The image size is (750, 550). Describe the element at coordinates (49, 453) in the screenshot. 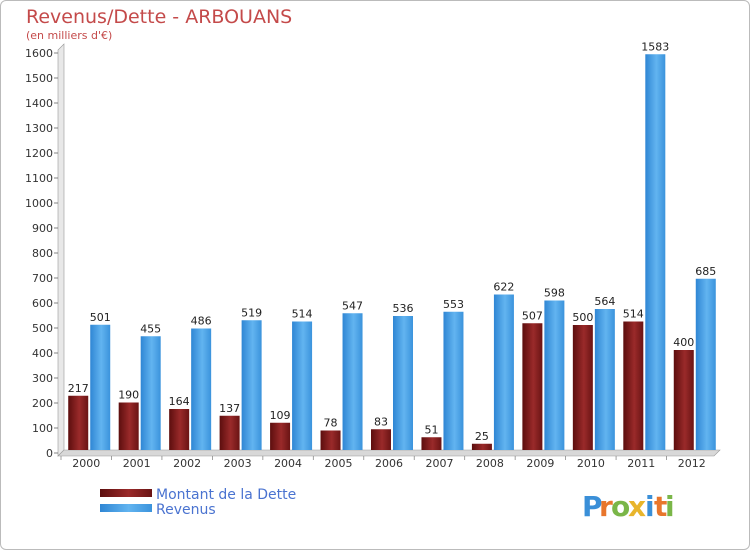

I see `y-tick-label: 0` at that location.